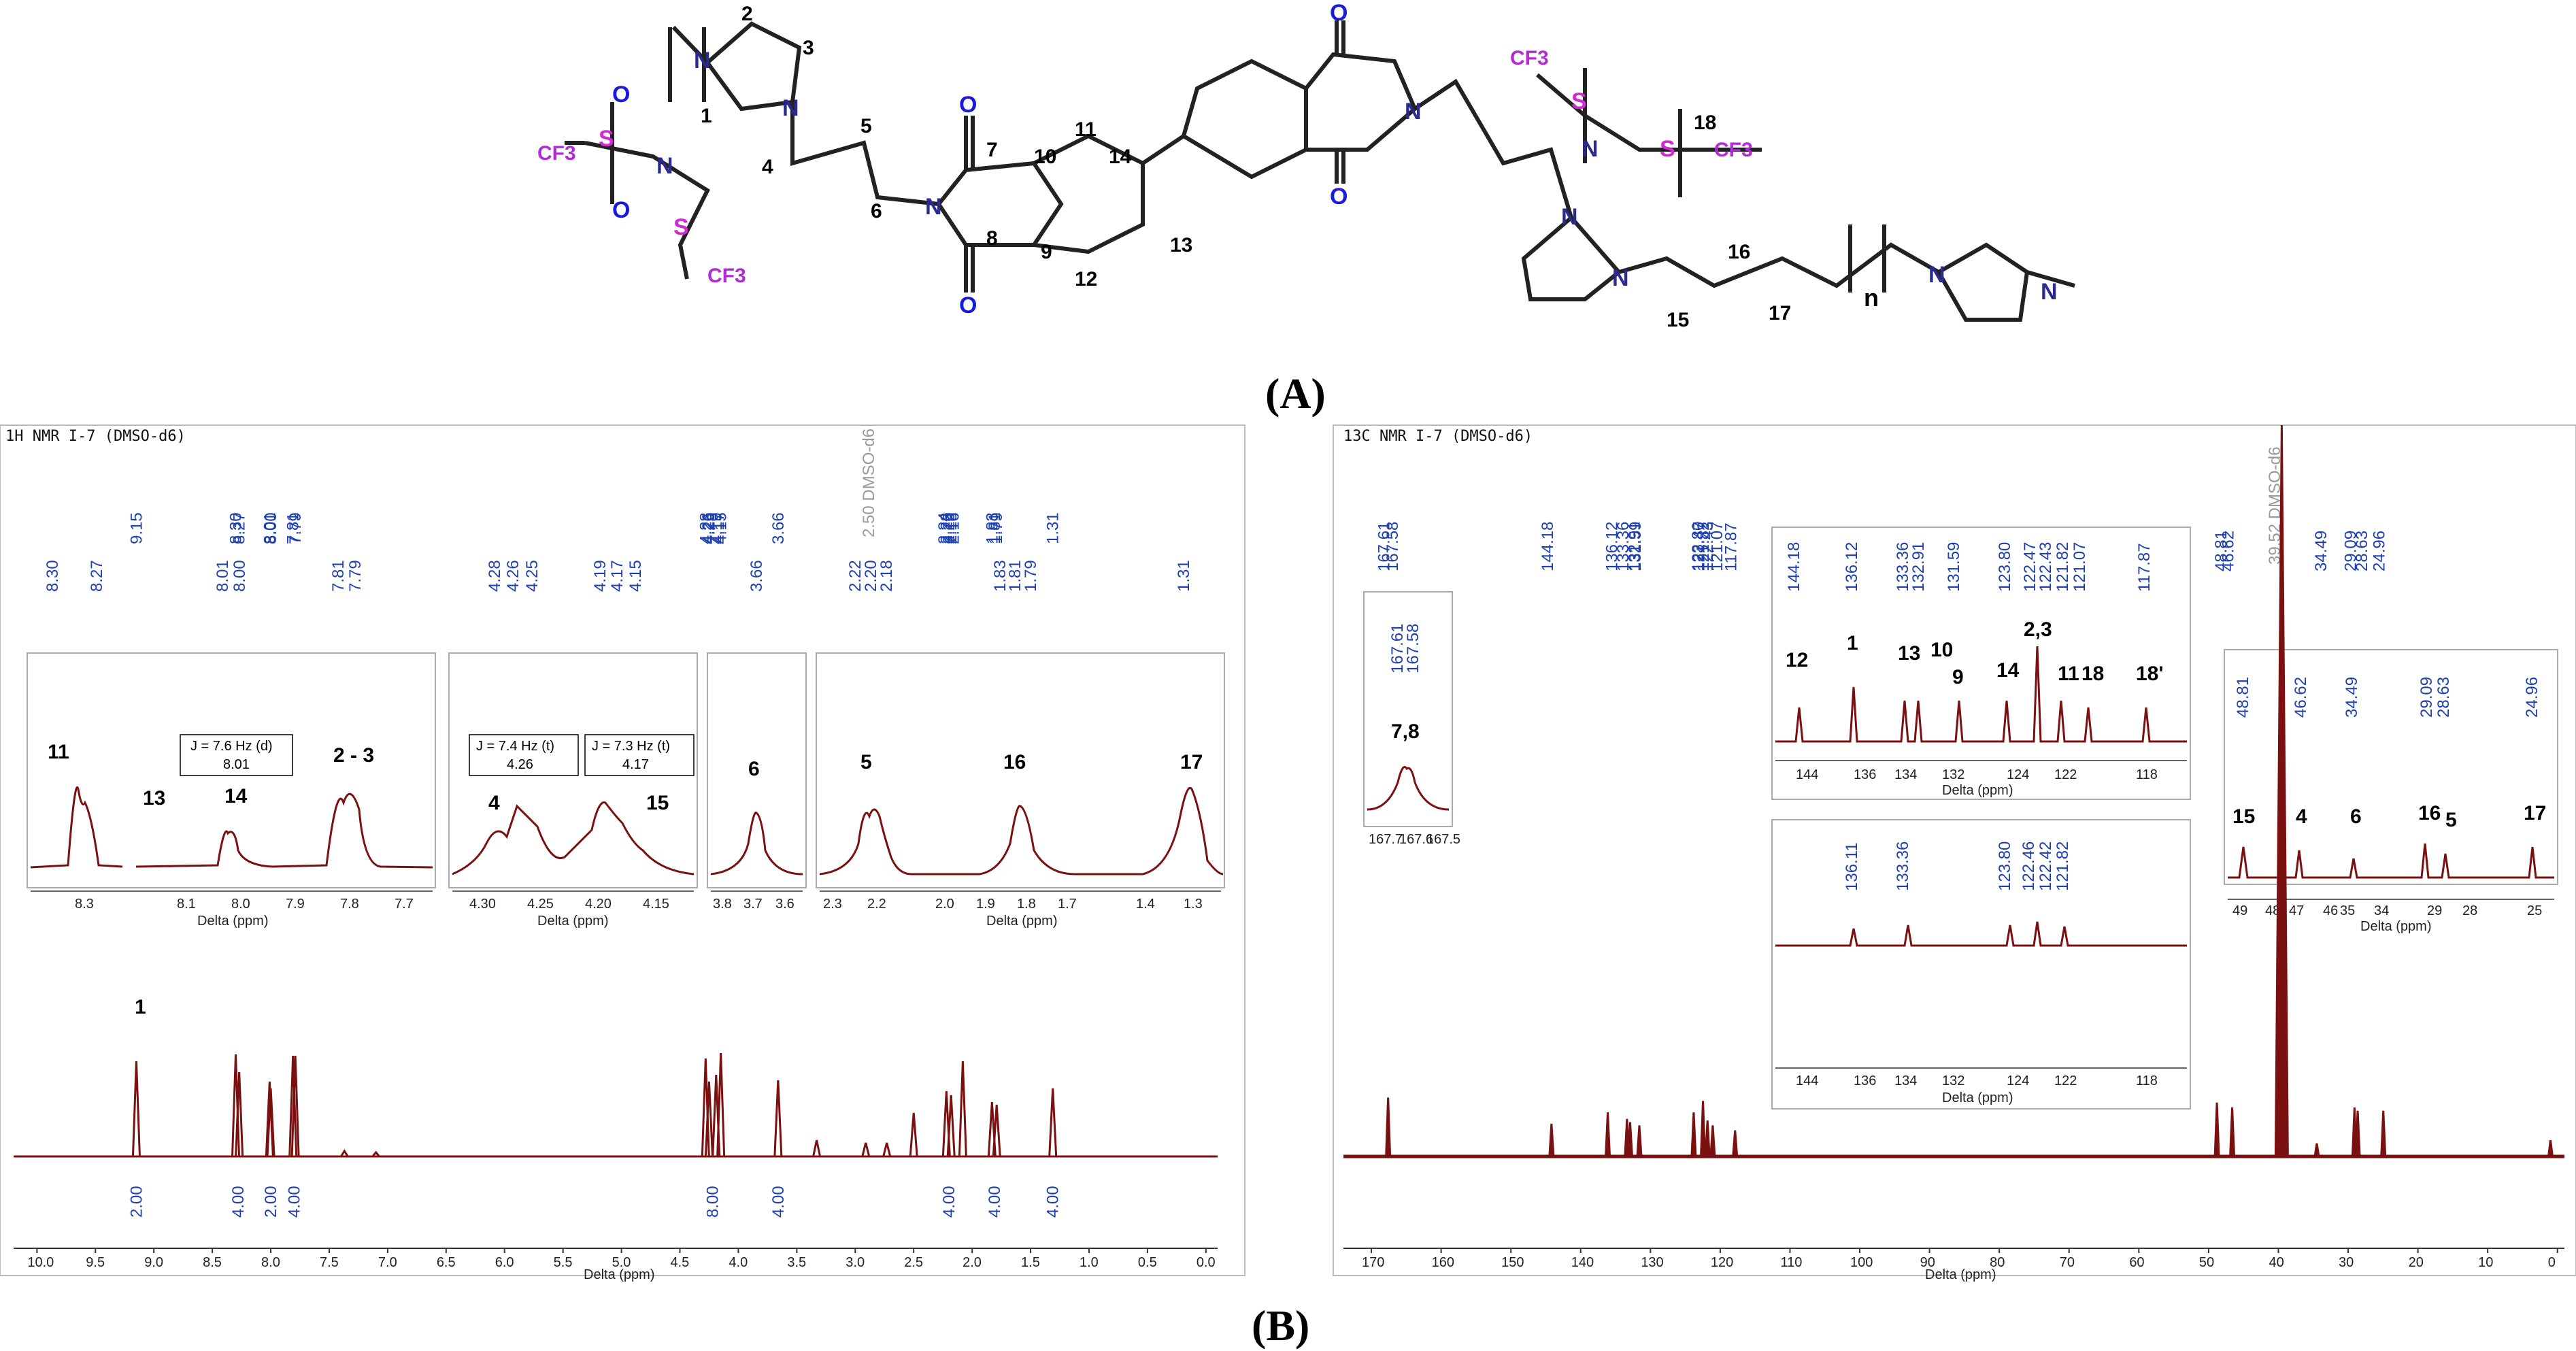  What do you see at coordinates (2552, 1262) in the screenshot?
I see `axis-tick-label: 0` at bounding box center [2552, 1262].